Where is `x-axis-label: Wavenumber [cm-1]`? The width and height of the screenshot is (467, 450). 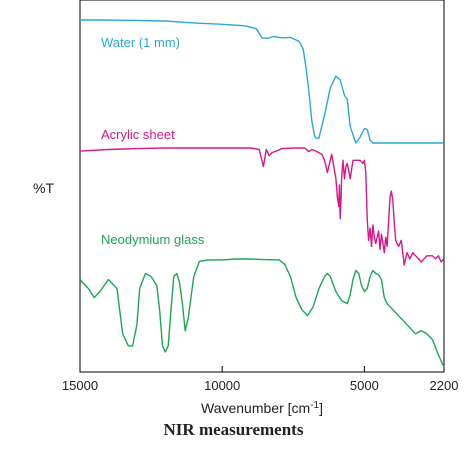 x-axis-label: Wavenumber [cm-1] is located at coordinates (262, 408).